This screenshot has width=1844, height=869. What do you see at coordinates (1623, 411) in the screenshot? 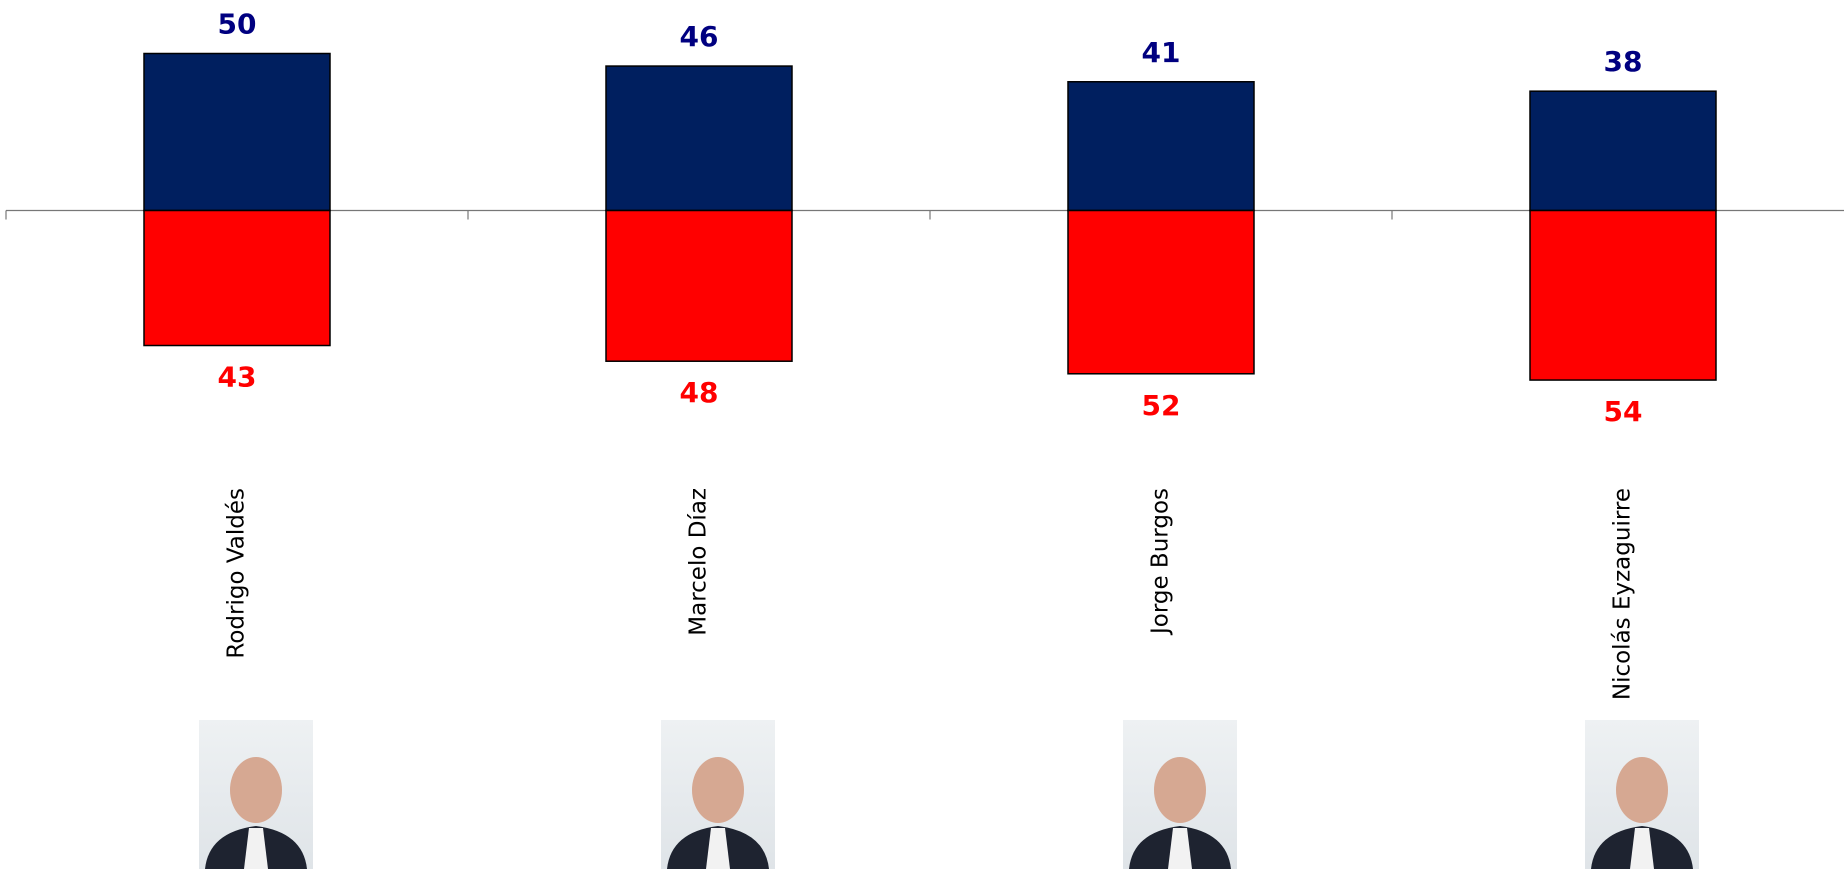
I see `value-label: 54` at bounding box center [1623, 411].